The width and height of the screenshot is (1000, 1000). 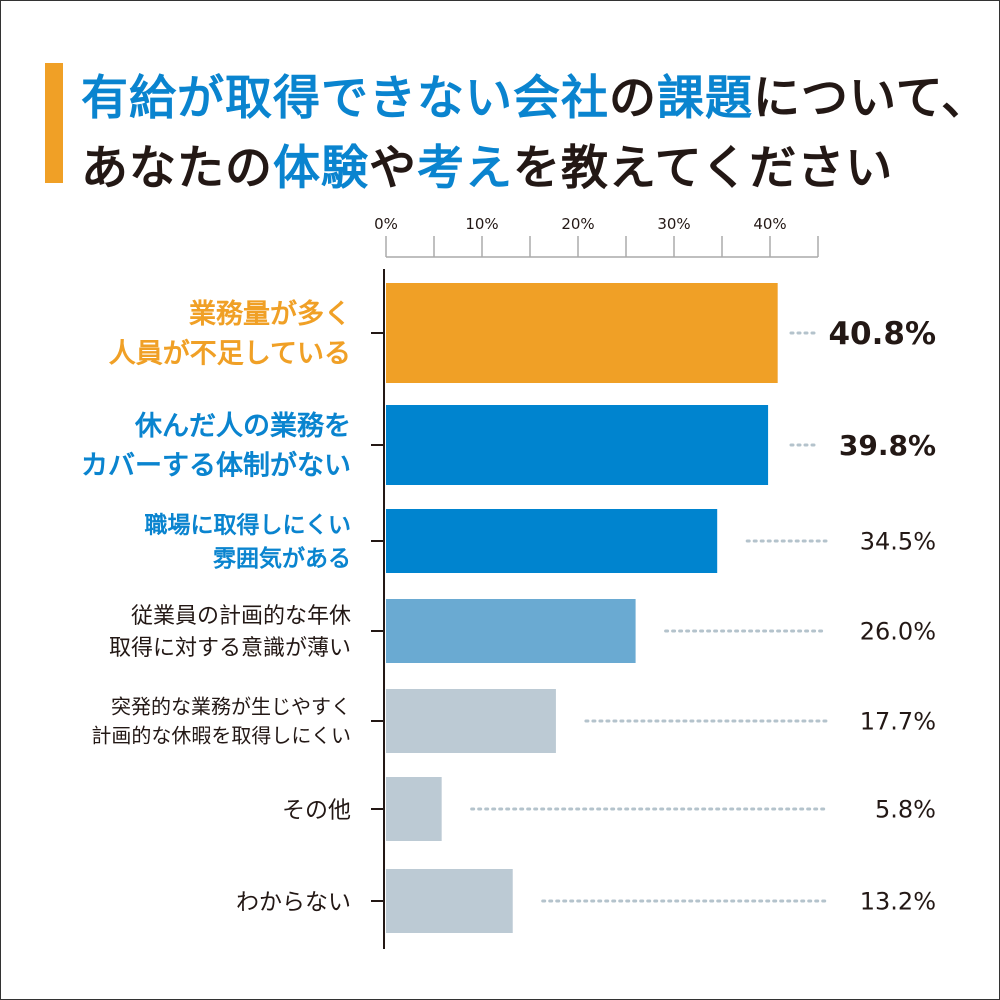 What do you see at coordinates (241, 616) in the screenshot?
I see `category-label: 従業員の計画的な年休` at bounding box center [241, 616].